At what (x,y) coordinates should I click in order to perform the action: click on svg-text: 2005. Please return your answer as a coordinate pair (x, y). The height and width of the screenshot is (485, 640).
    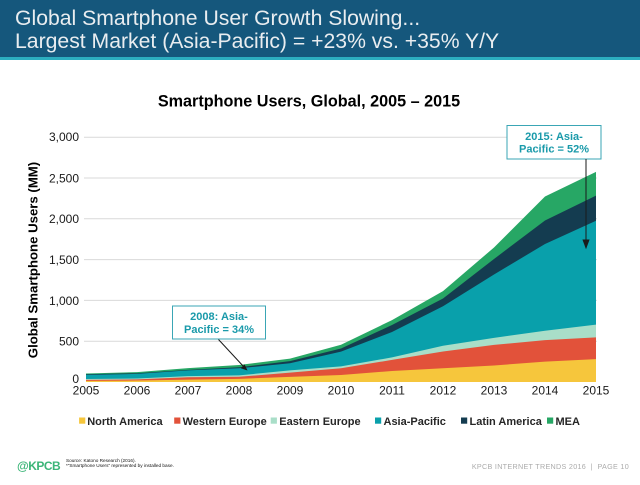
    Looking at the image, I should click on (86, 391).